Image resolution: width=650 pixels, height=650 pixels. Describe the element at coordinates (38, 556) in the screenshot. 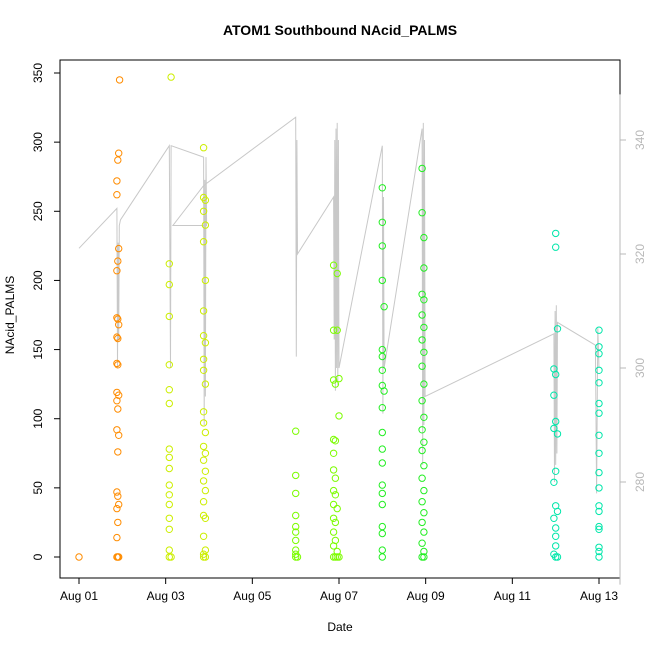

I see `y-tick-label: 0` at that location.